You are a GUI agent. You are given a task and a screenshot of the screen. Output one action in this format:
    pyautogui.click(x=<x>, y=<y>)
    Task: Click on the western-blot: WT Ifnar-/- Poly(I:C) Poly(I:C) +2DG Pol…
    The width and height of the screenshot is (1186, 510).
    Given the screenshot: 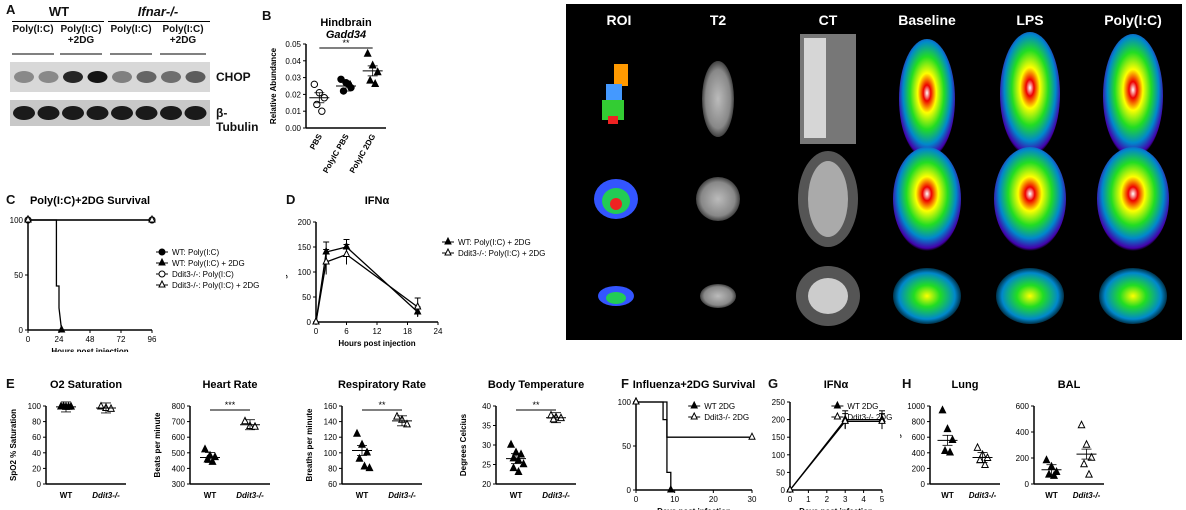 What is the action you would take?
    pyautogui.click(x=133, y=69)
    